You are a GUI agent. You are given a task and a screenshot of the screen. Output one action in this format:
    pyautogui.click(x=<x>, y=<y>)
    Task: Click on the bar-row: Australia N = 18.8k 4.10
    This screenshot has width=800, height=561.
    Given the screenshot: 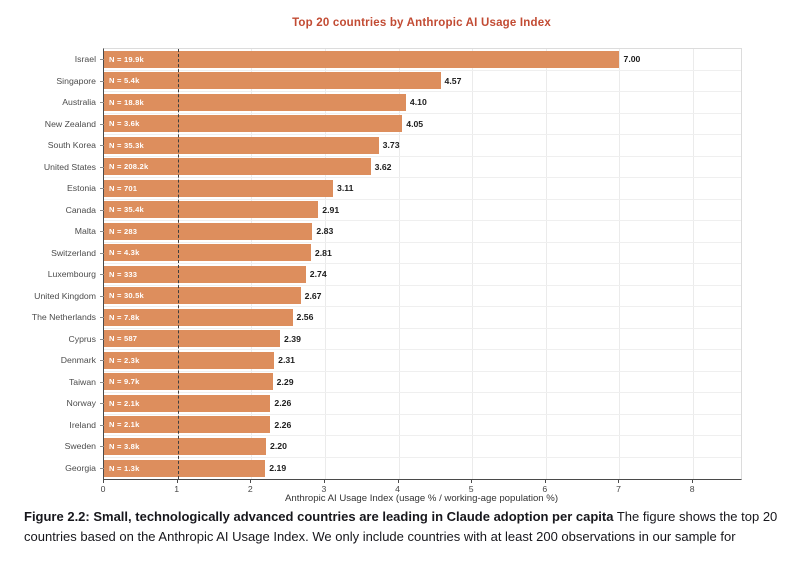 What is the action you would take?
    pyautogui.click(x=401, y=103)
    